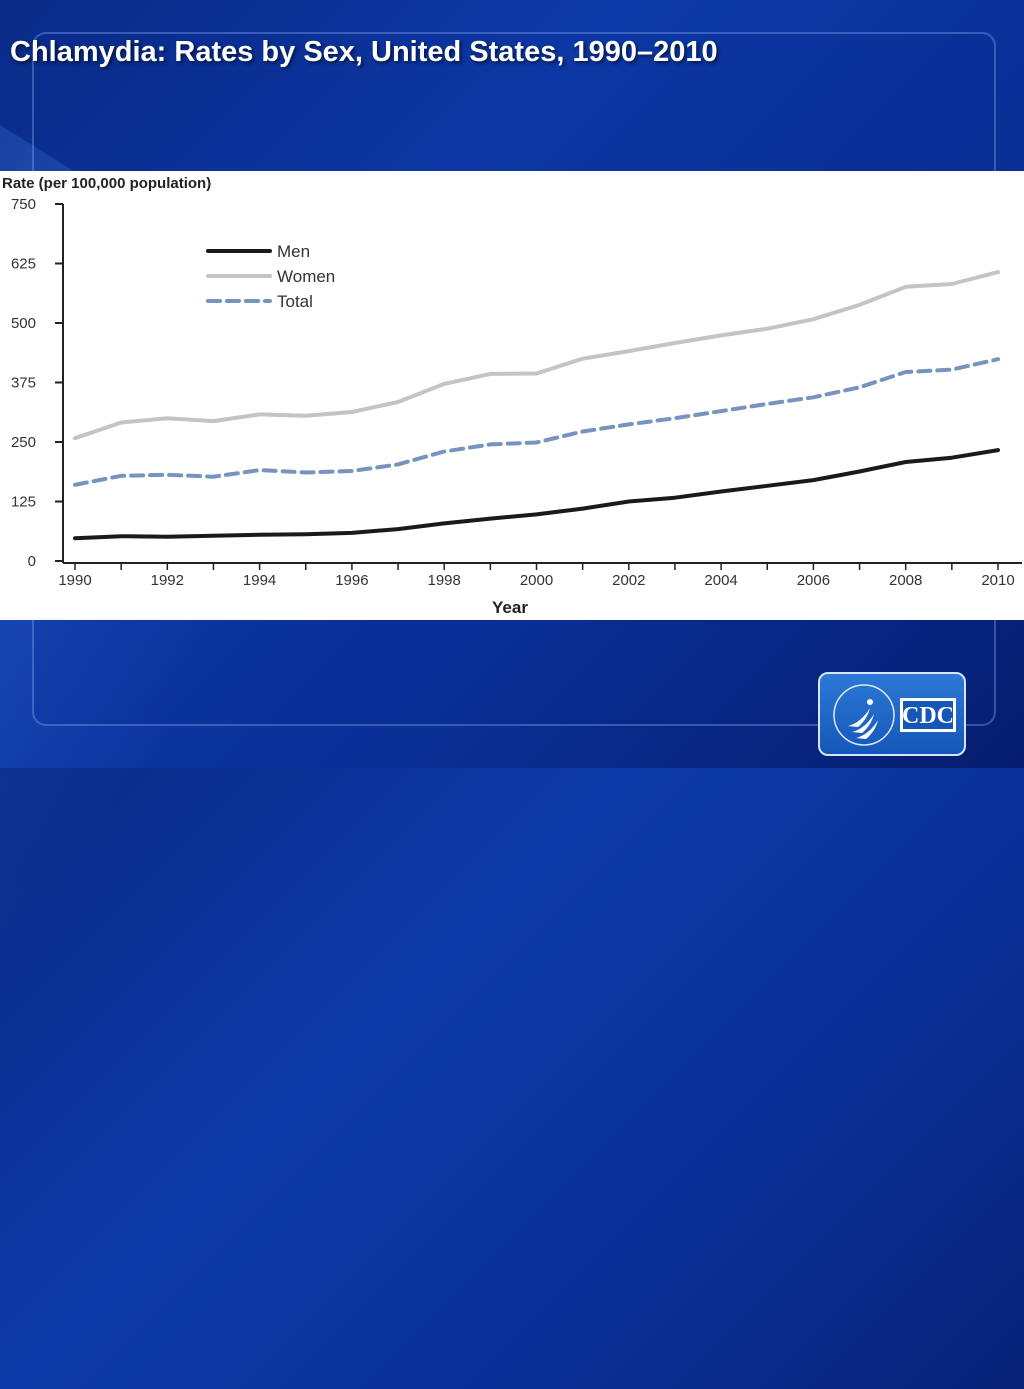 The image size is (1024, 1389). Describe the element at coordinates (293, 251) in the screenshot. I see `legend-label-men: Men` at that location.